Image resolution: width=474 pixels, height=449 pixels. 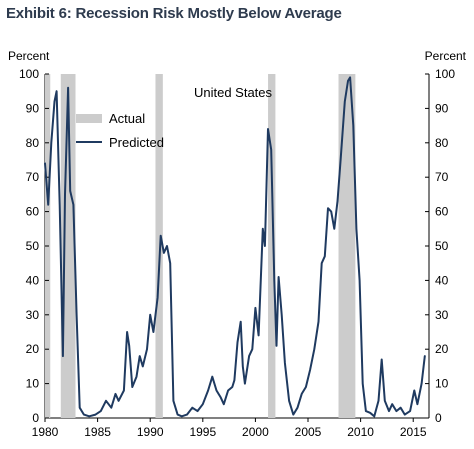 What do you see at coordinates (442, 108) in the screenshot?
I see `y-tick-label-right: 90` at bounding box center [442, 108].